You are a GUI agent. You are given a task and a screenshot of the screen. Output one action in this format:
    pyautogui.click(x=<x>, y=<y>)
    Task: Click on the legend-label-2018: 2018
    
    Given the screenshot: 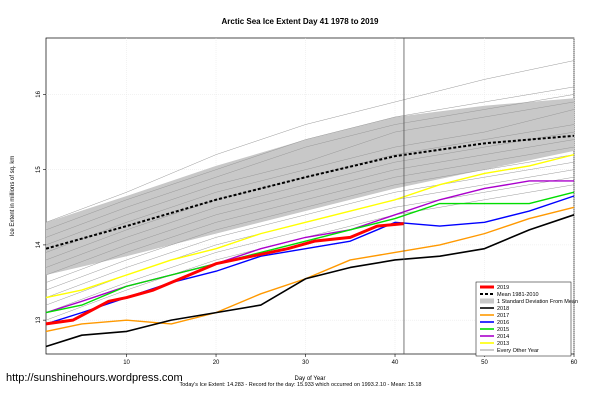 What is the action you would take?
    pyautogui.click(x=503, y=309)
    